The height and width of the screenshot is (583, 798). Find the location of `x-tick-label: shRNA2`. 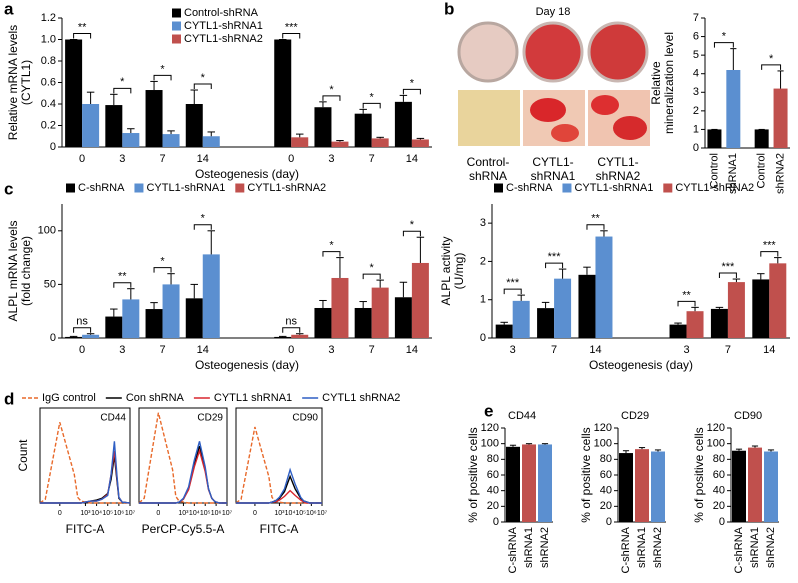

x-tick-label: shRNA2 is located at coordinates (545, 547).